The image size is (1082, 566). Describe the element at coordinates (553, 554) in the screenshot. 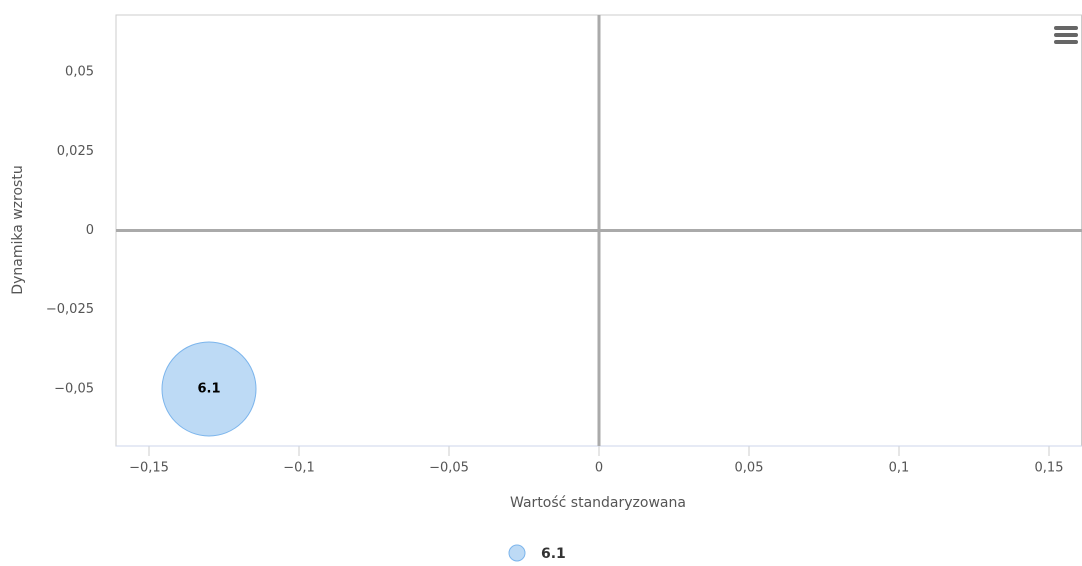

I see `legend-label: 6.1` at that location.